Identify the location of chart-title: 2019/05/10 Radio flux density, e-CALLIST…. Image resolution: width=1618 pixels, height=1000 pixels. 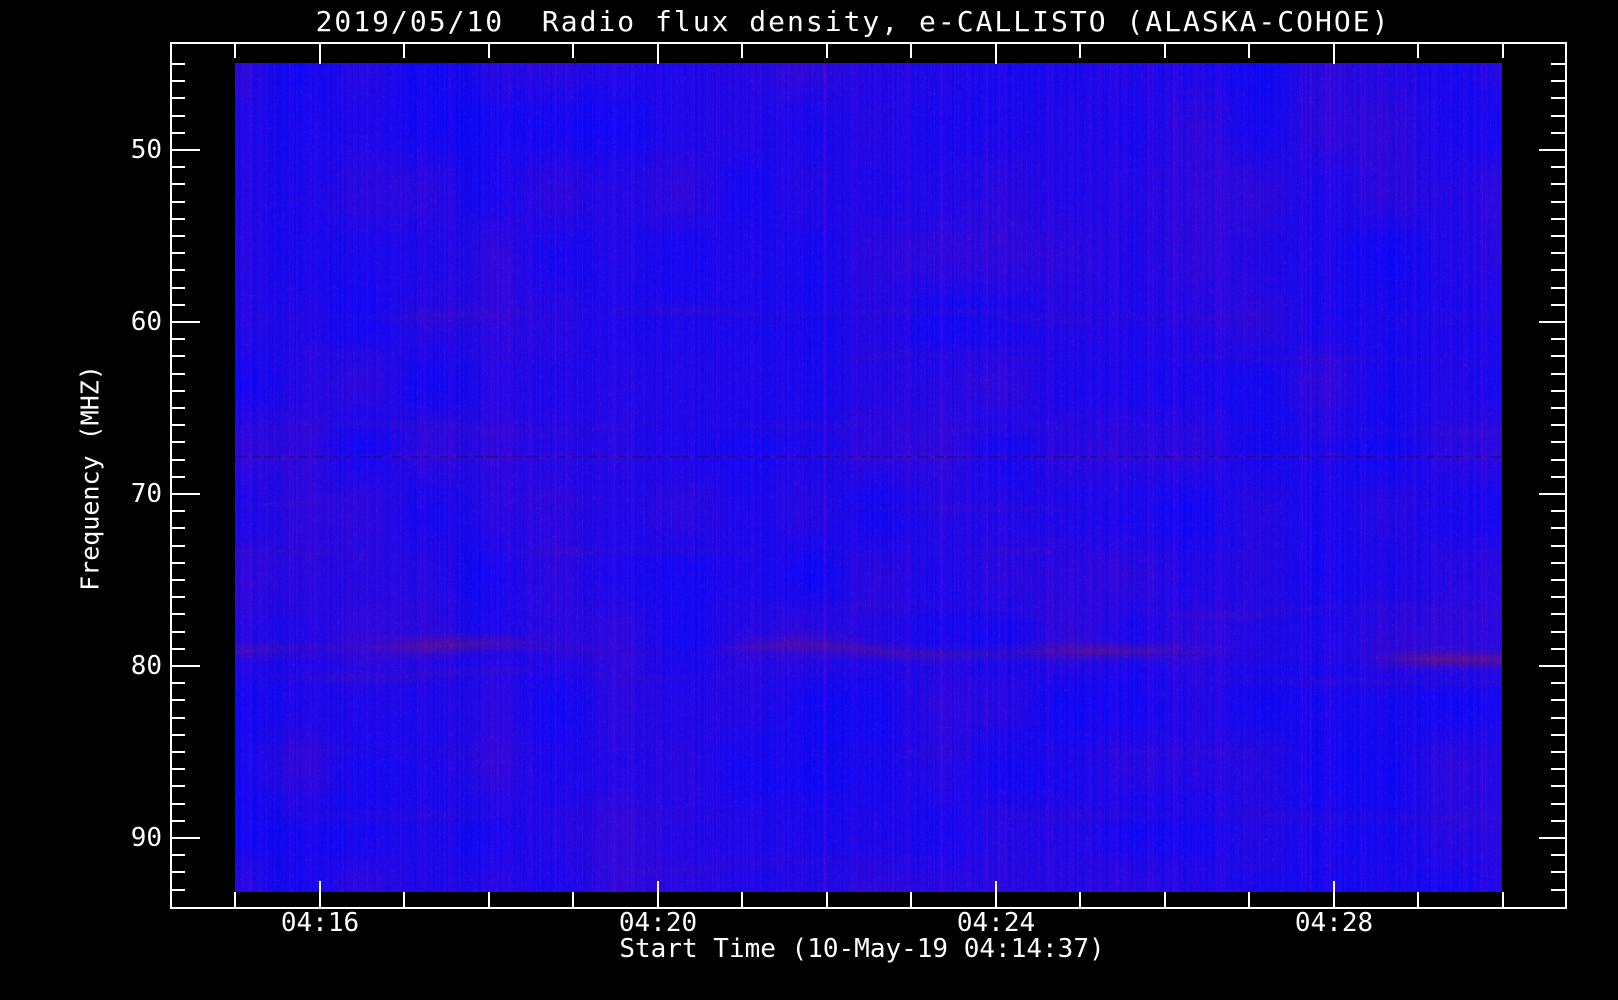
(853, 21).